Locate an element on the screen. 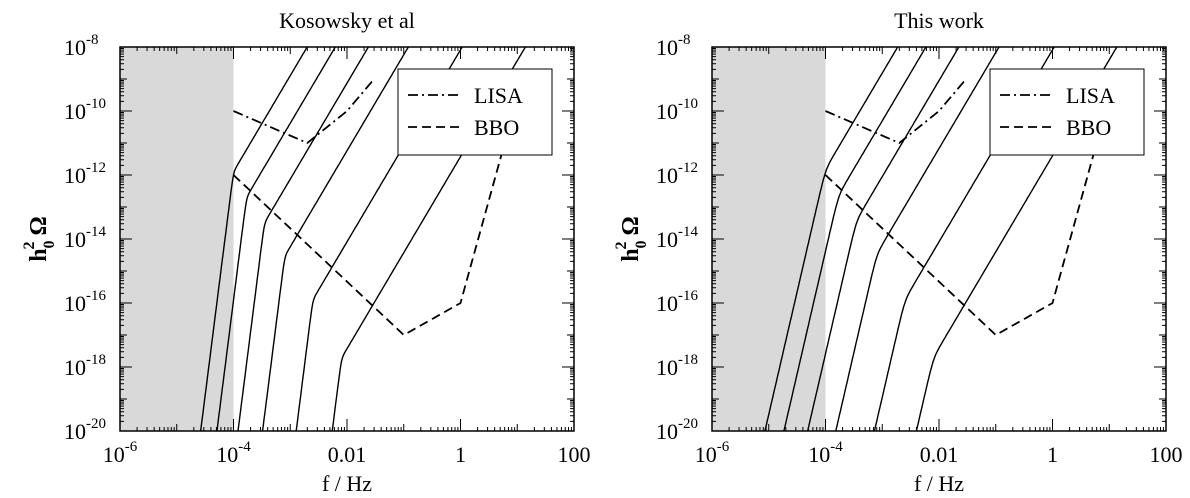  chart-title: This work is located at coordinates (939, 20).